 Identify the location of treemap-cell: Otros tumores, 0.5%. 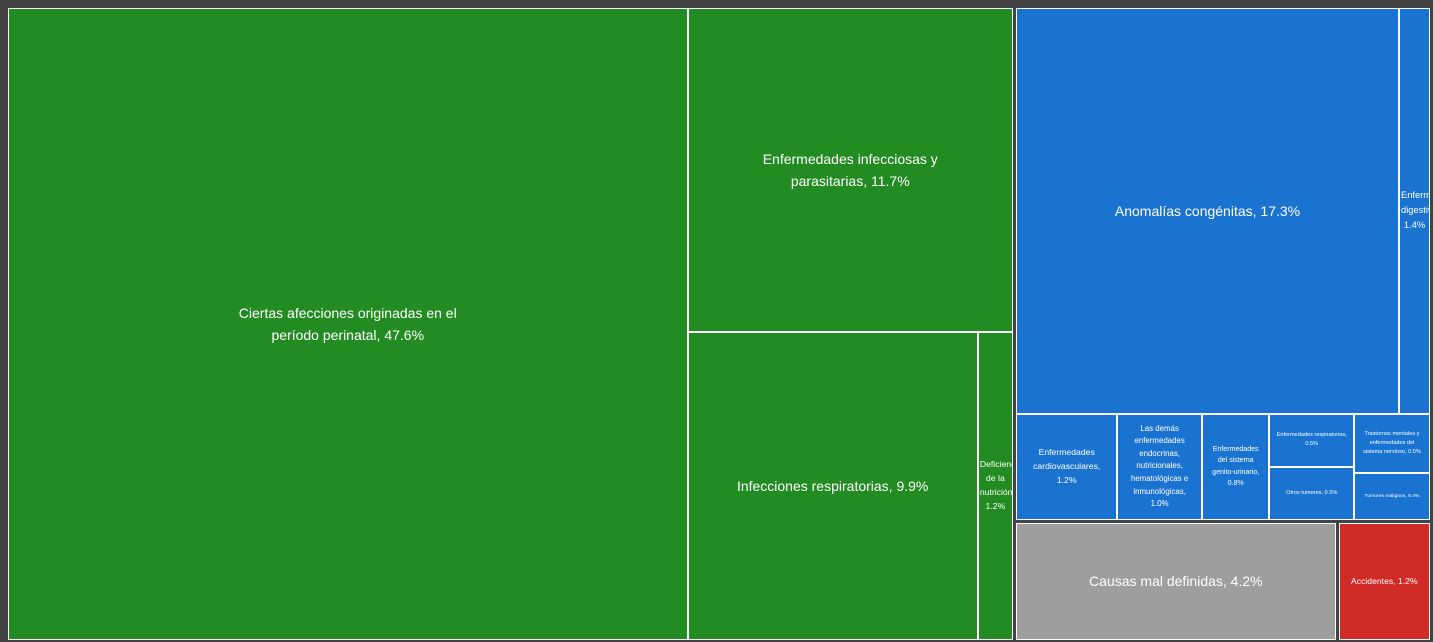
(1311, 493).